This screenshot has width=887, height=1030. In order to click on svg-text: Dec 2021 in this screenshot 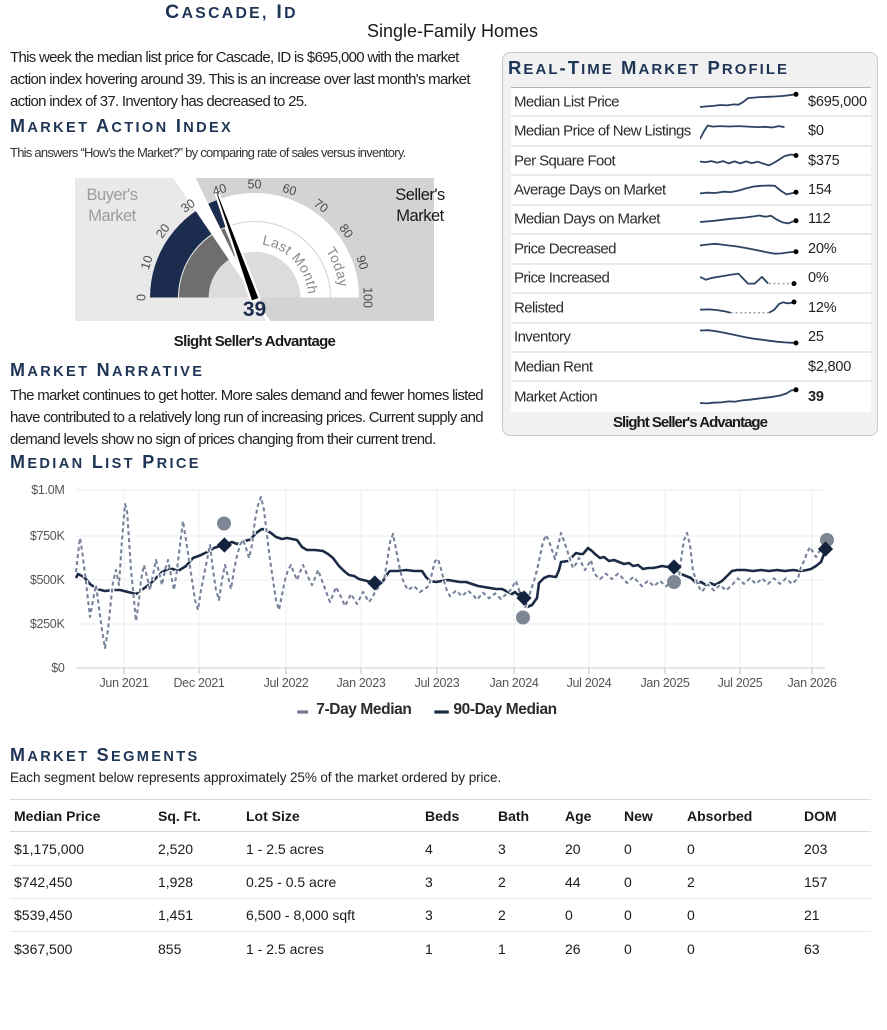, I will do `click(198, 683)`.